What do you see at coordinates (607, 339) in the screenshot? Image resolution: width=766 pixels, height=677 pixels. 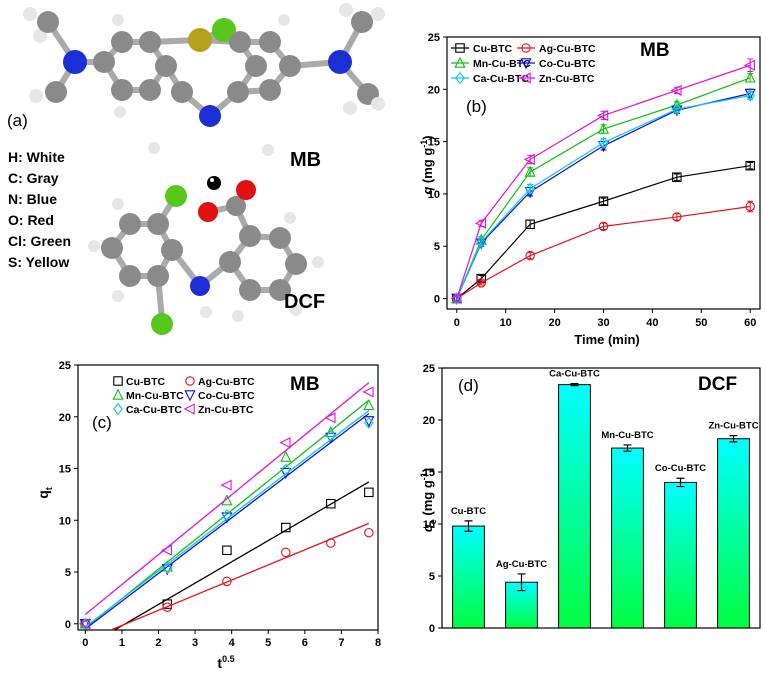 I see `panel-b-x-axis-label: Time (min)` at bounding box center [607, 339].